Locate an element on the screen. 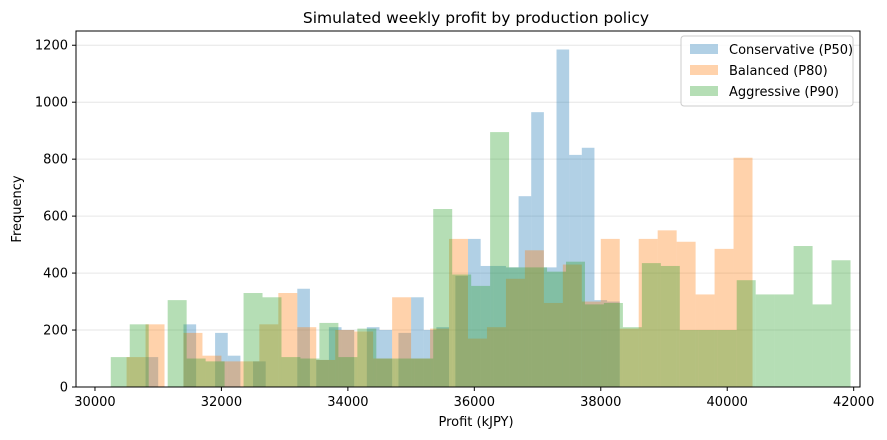  y-tick-label: 400 is located at coordinates (55, 274).